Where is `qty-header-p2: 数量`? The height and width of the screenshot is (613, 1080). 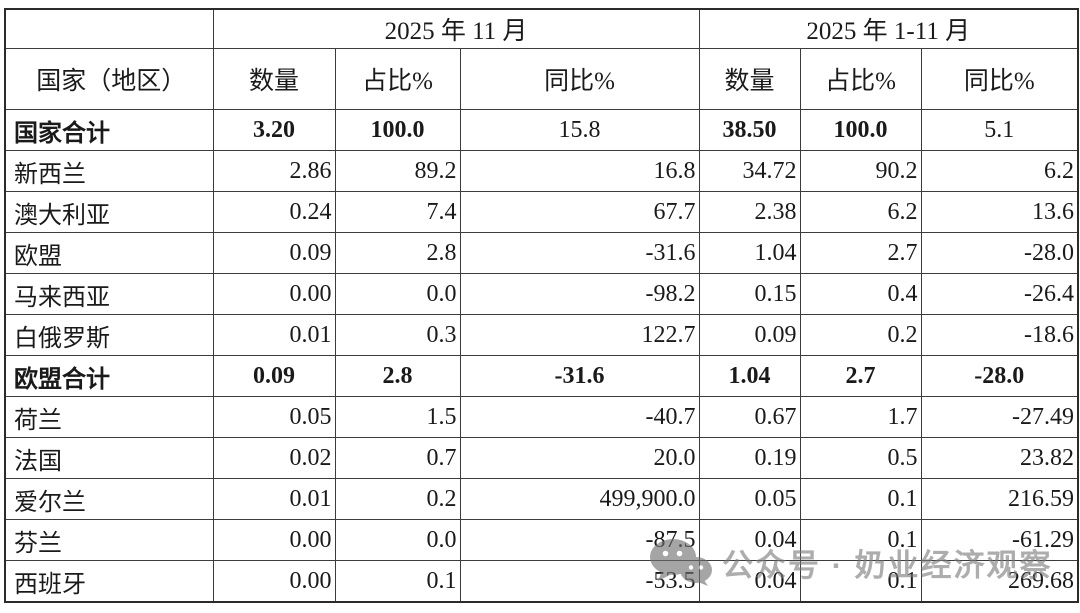
qty-header-p2: 数量 is located at coordinates (749, 79).